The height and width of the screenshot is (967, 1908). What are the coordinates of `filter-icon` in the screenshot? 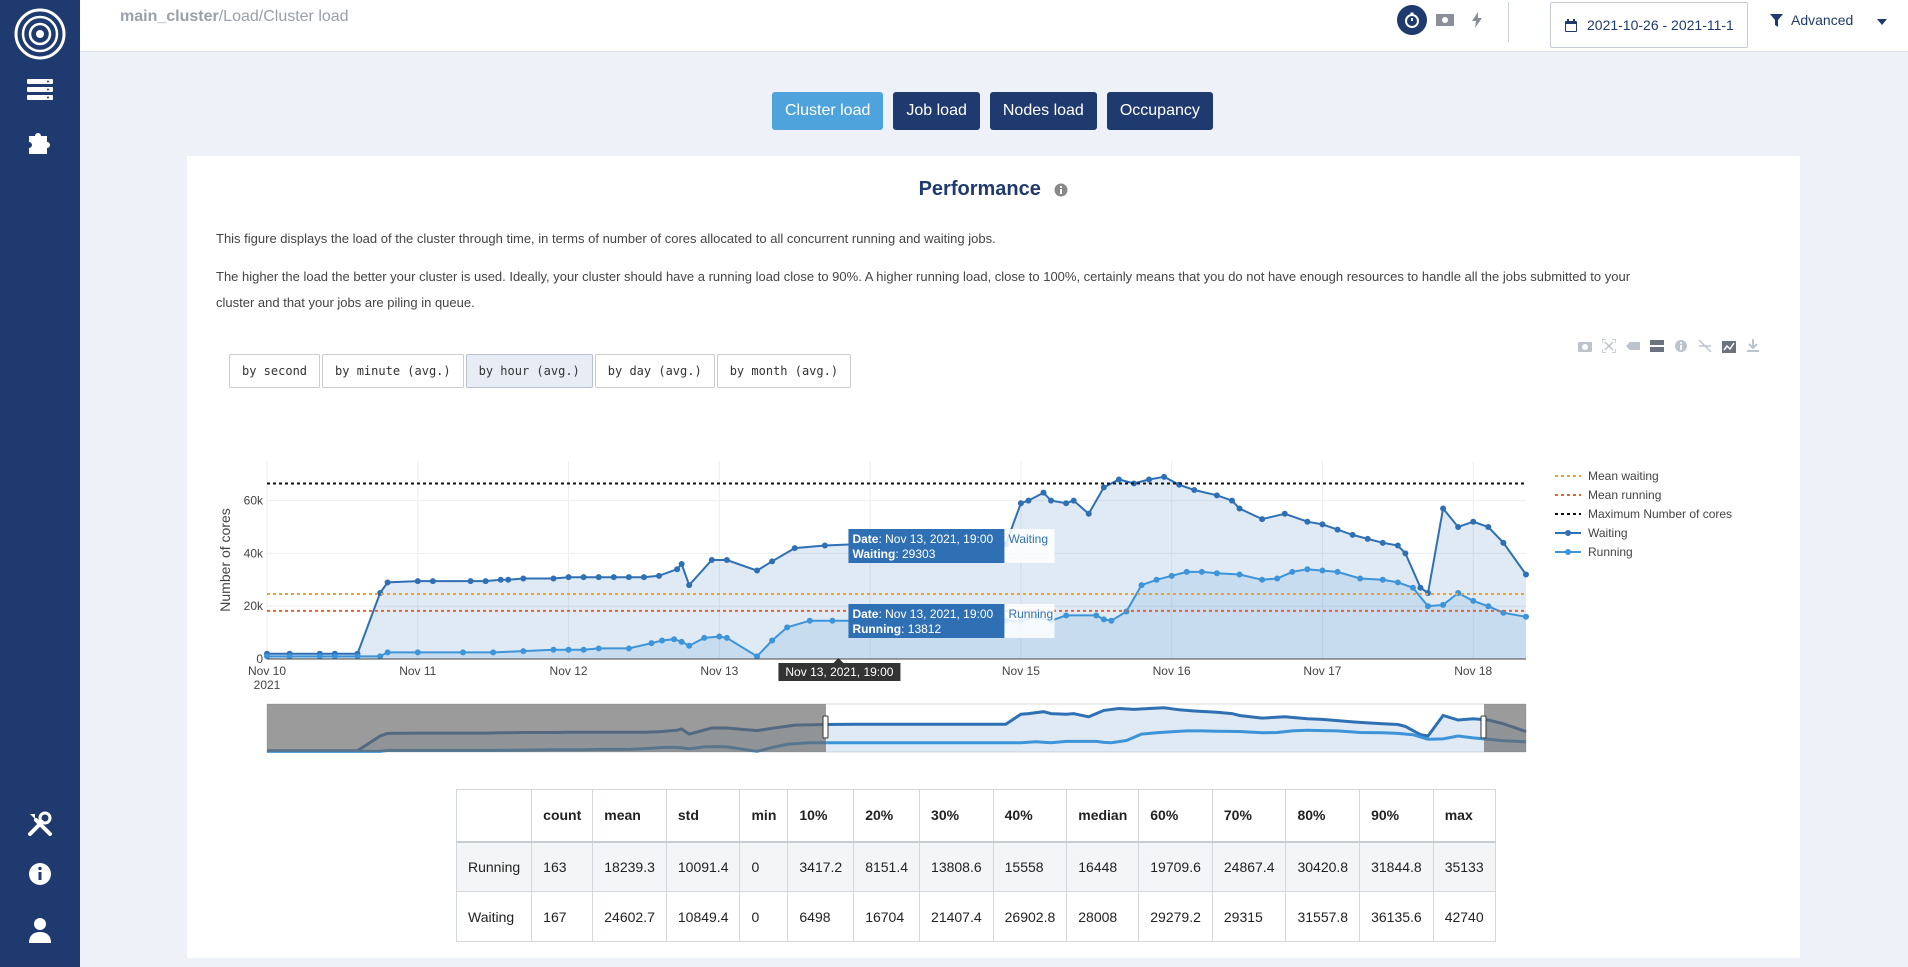 It's located at (1776, 20).